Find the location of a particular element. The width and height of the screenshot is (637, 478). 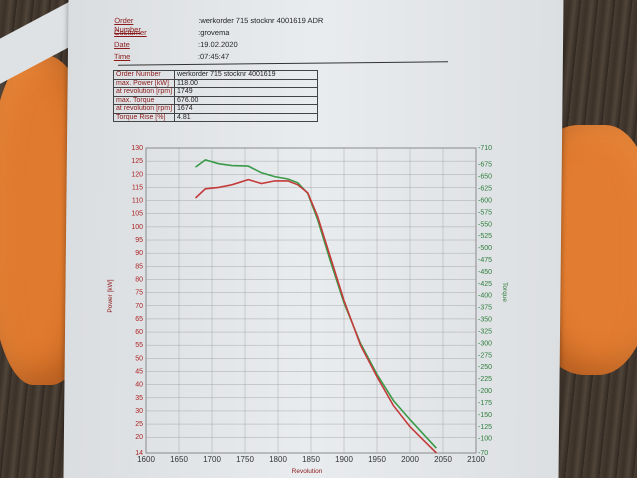

y-tick-label: 70 is located at coordinates (139, 306).